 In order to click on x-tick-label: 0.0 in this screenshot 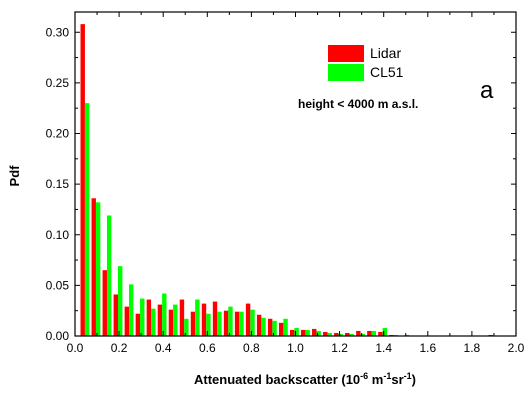, I will do `click(75, 348)`.